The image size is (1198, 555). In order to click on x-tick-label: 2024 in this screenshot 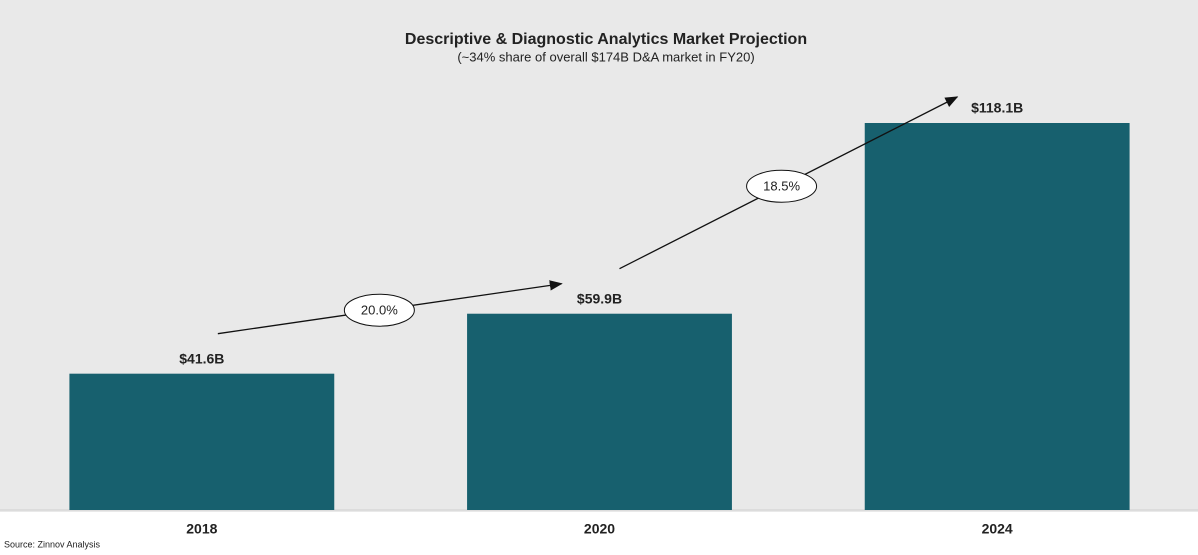, I will do `click(997, 529)`.